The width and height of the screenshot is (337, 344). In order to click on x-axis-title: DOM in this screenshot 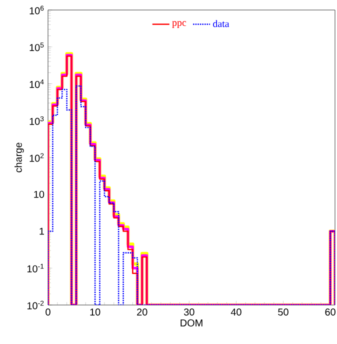, I will do `click(191, 322)`.